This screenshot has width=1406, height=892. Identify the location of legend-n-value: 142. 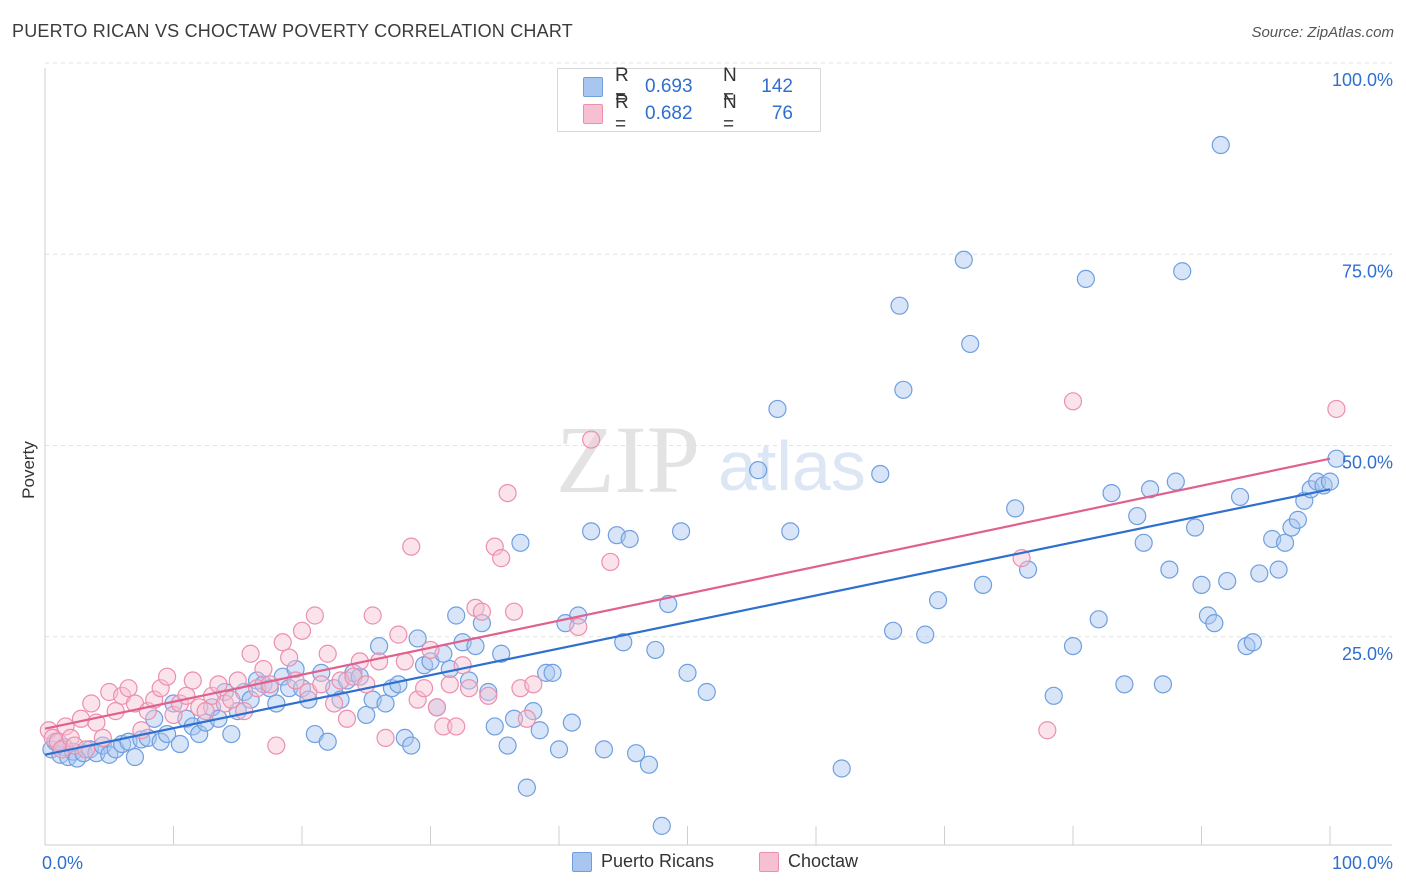
(777, 86).